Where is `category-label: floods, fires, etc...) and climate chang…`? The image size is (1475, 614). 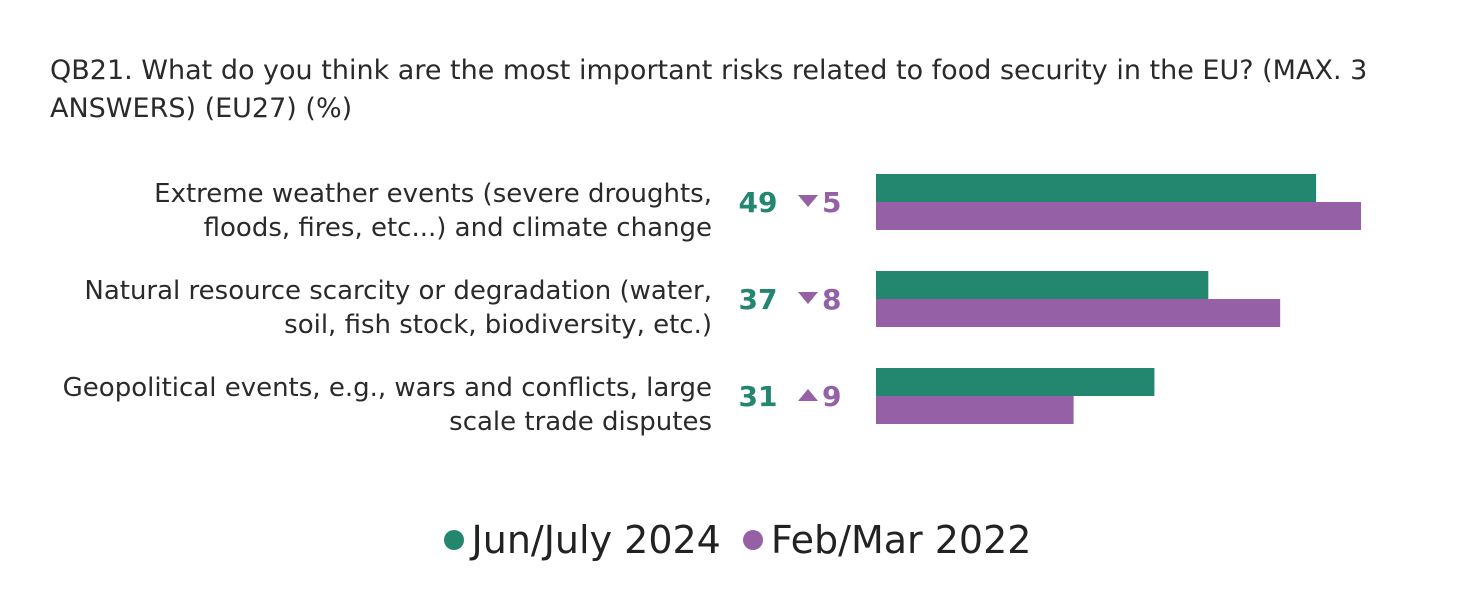
category-label: floods, fires, etc...) and climate chang… is located at coordinates (458, 228).